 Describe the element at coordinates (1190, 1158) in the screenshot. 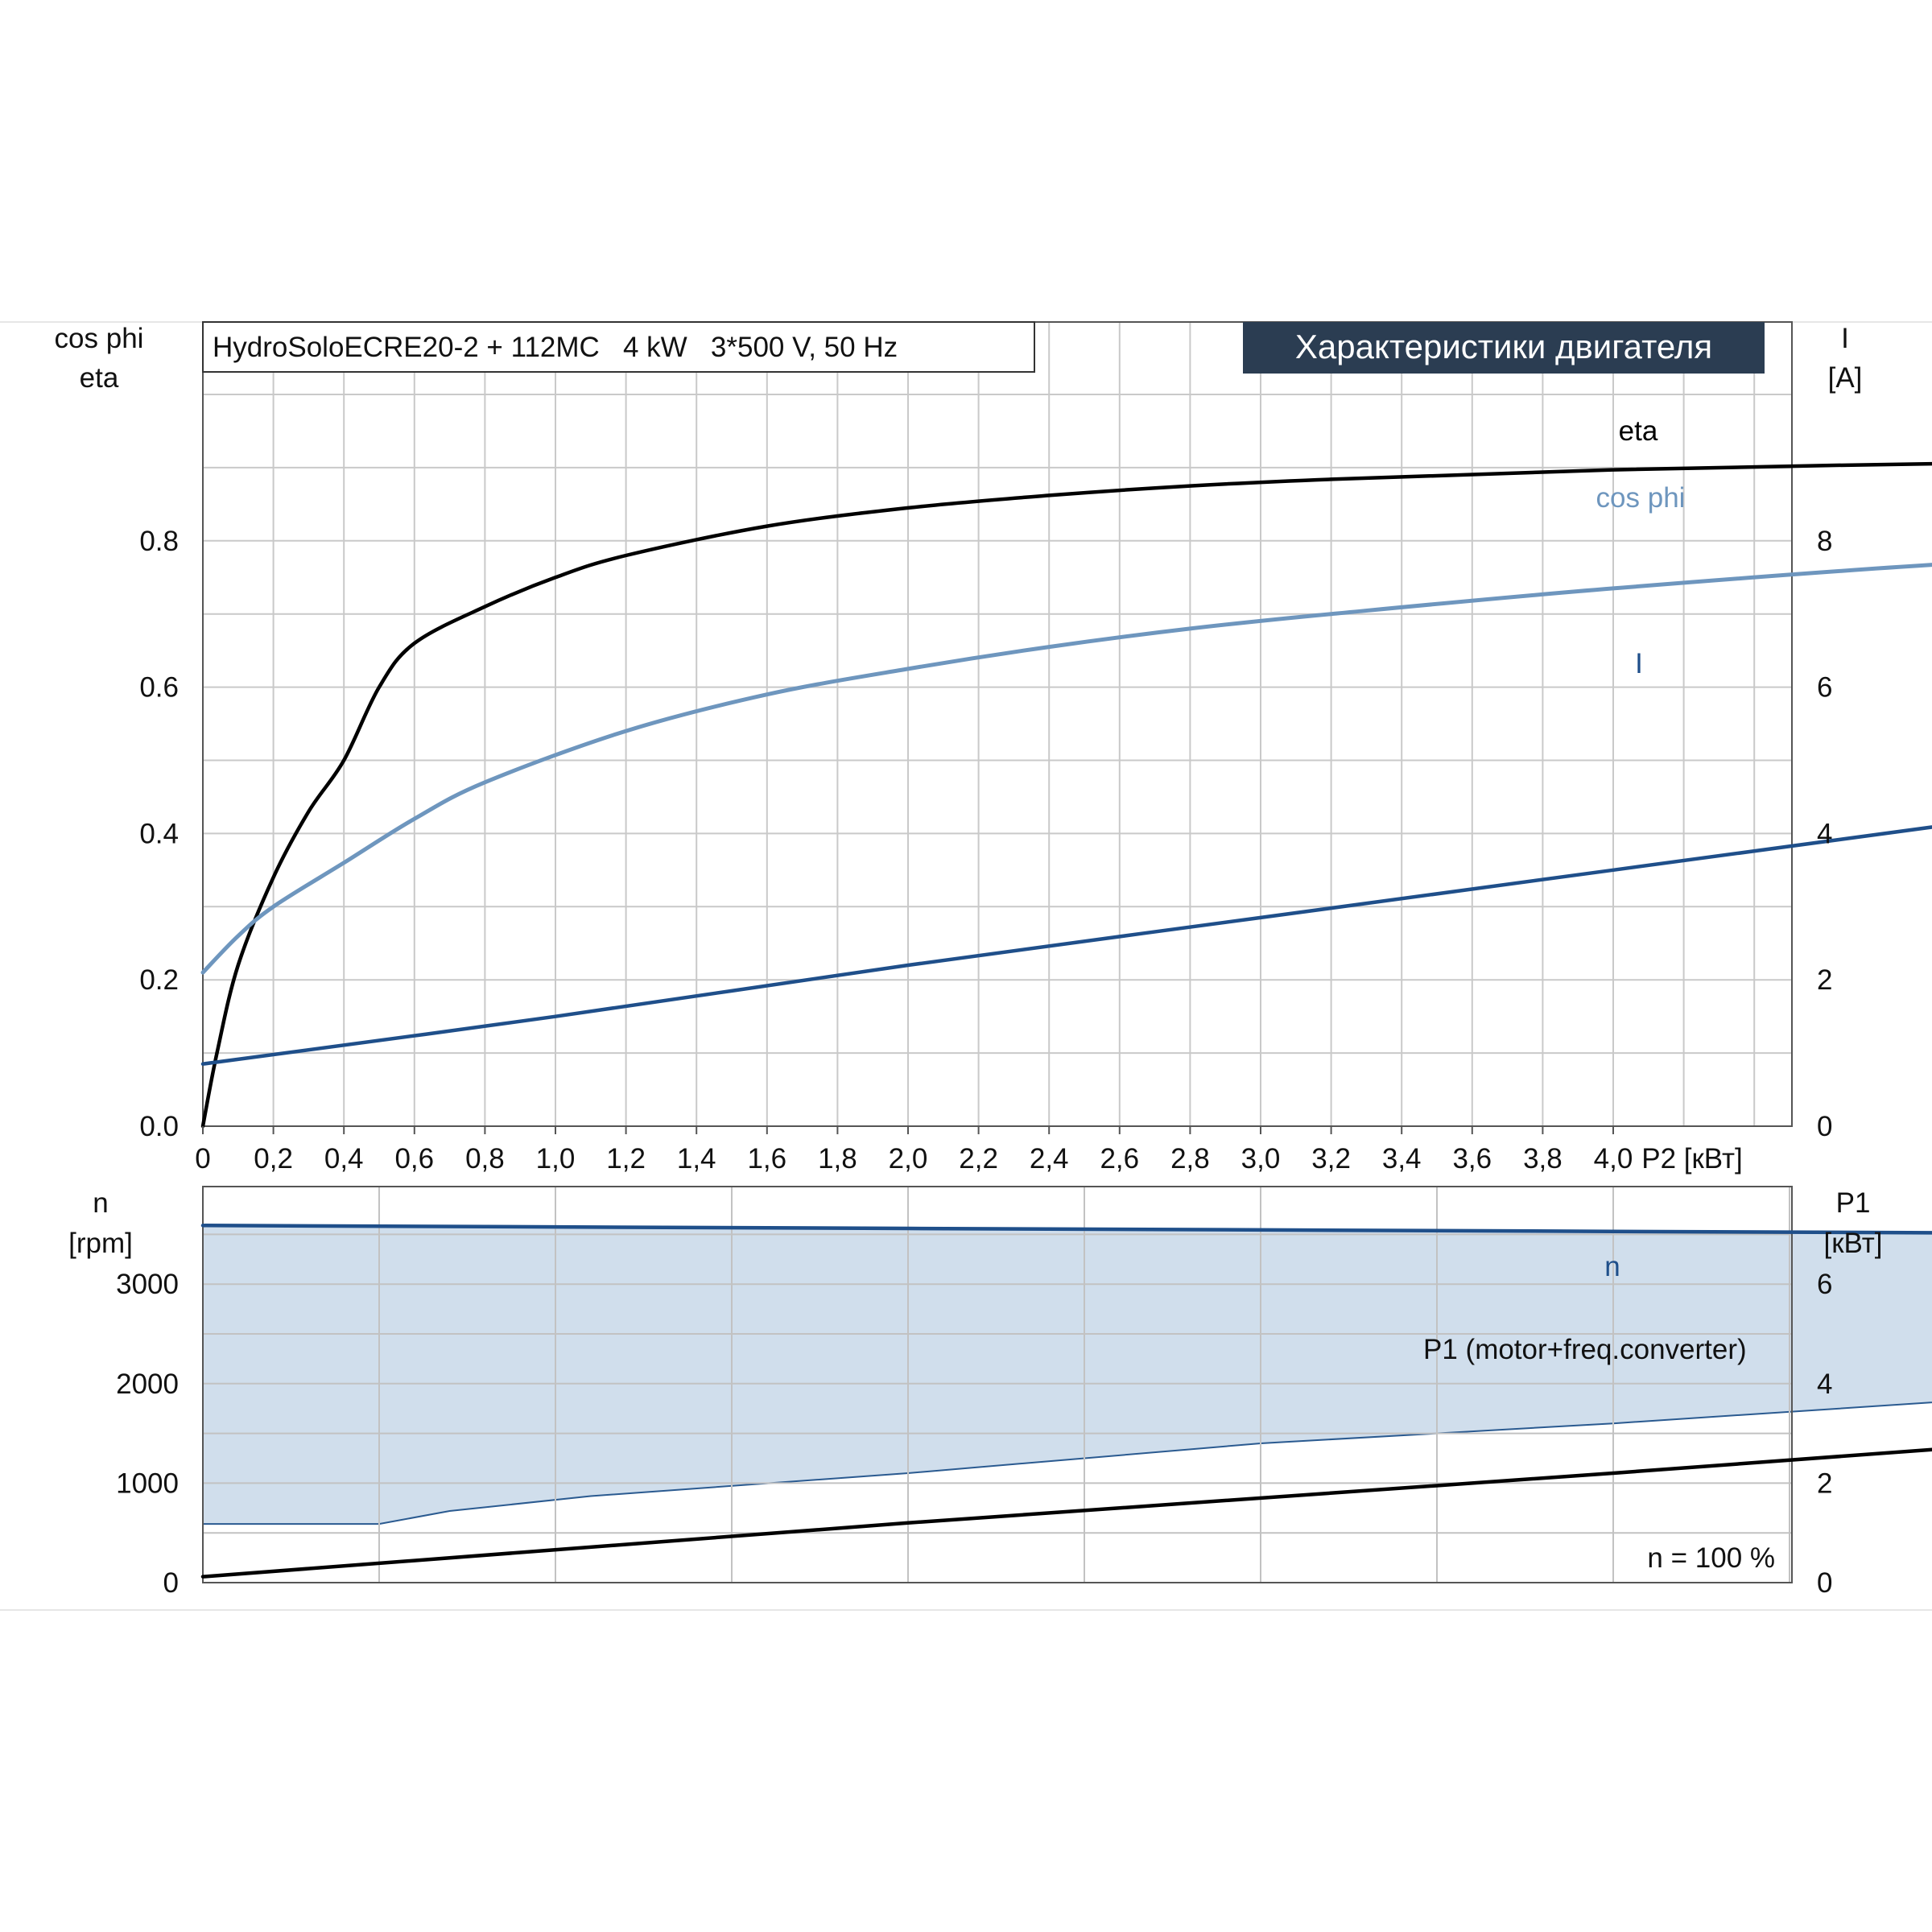

I see `x-tick-label: 2,8` at that location.